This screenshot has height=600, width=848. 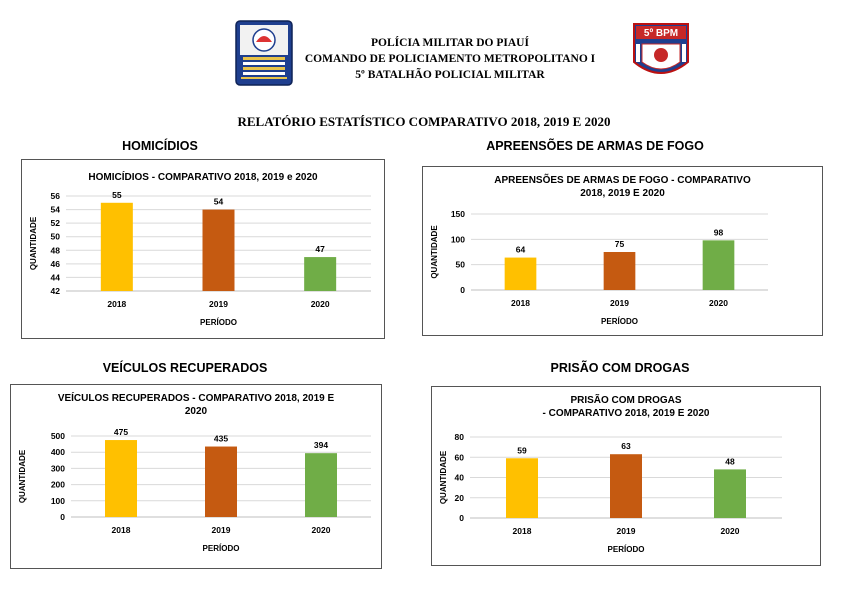 What do you see at coordinates (460, 478) in the screenshot?
I see `y-tick-label: 40` at bounding box center [460, 478].